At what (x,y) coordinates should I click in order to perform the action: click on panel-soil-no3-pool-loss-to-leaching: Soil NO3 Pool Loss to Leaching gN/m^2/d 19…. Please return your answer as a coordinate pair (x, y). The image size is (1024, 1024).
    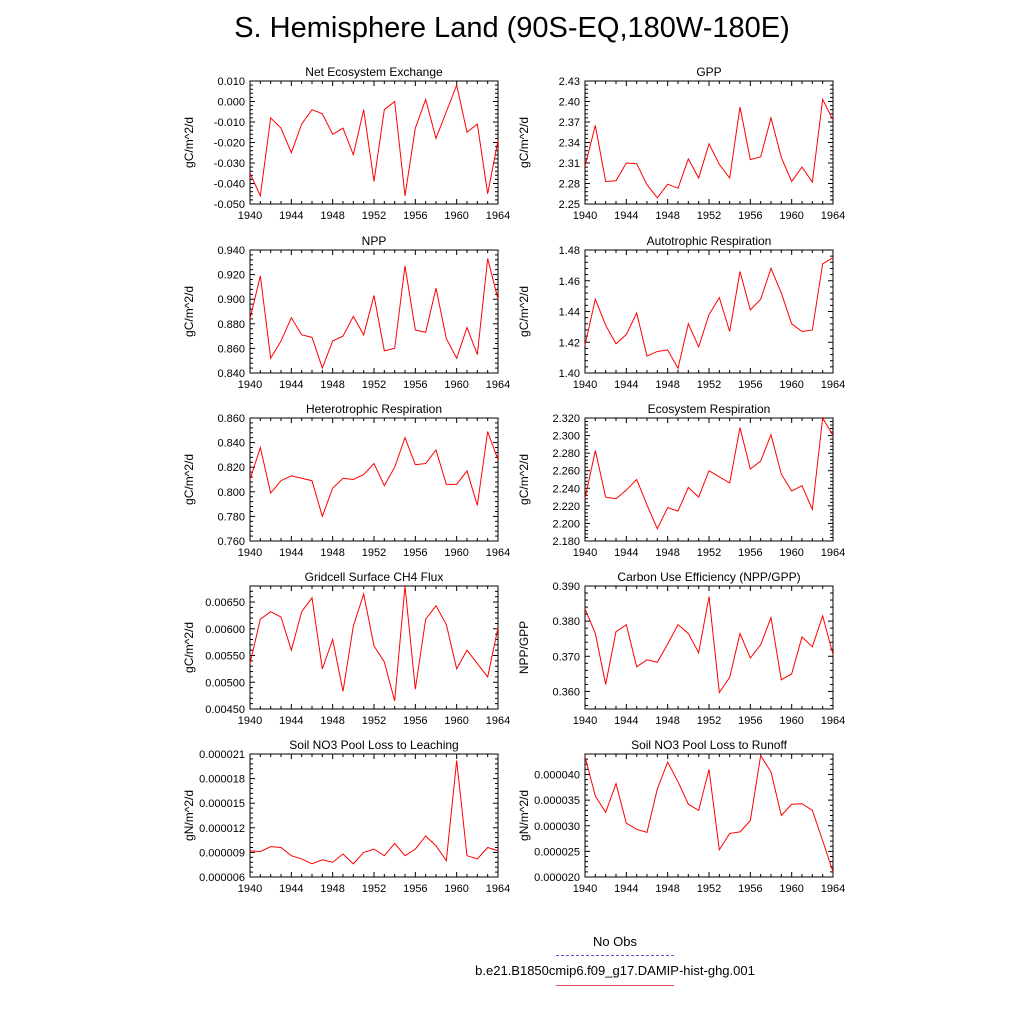
    Looking at the image, I should click on (346, 816).